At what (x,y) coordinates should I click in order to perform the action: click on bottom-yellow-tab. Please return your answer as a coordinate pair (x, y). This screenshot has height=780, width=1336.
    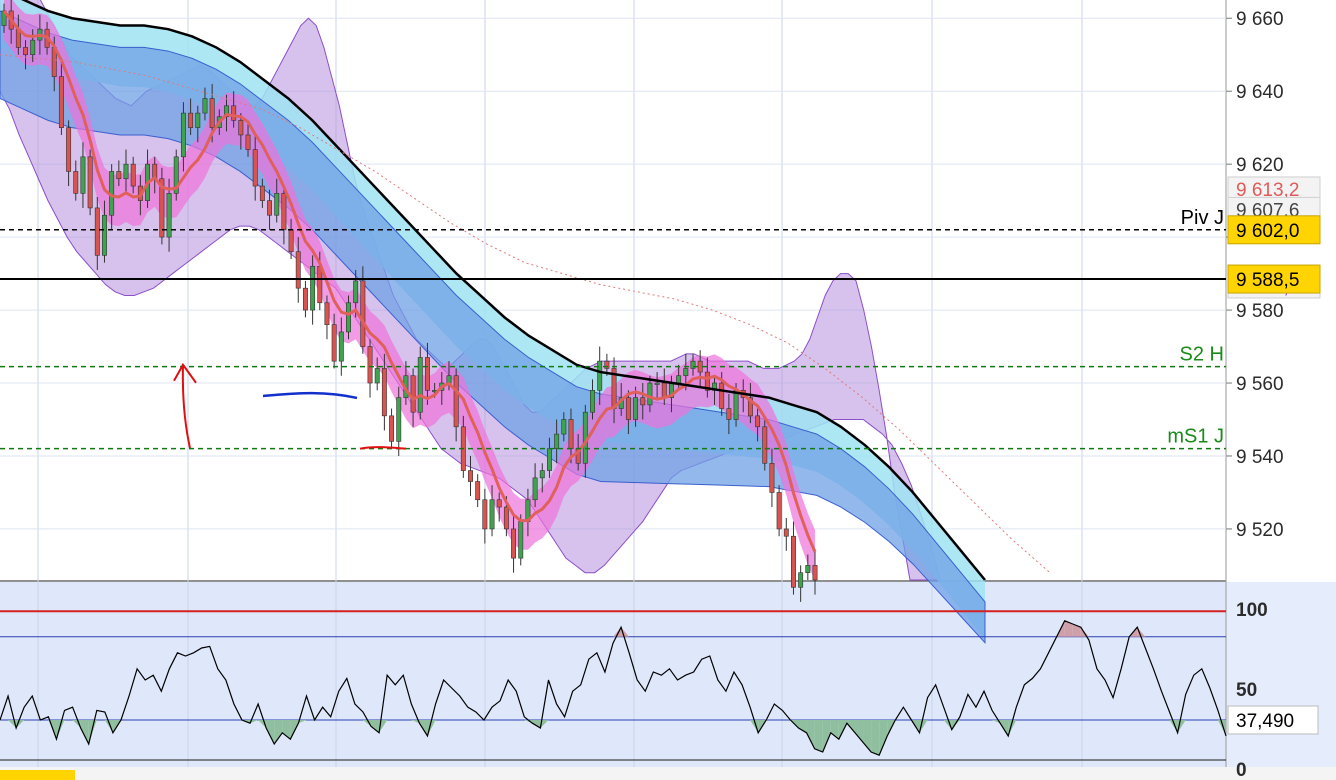
    Looking at the image, I should click on (37, 775).